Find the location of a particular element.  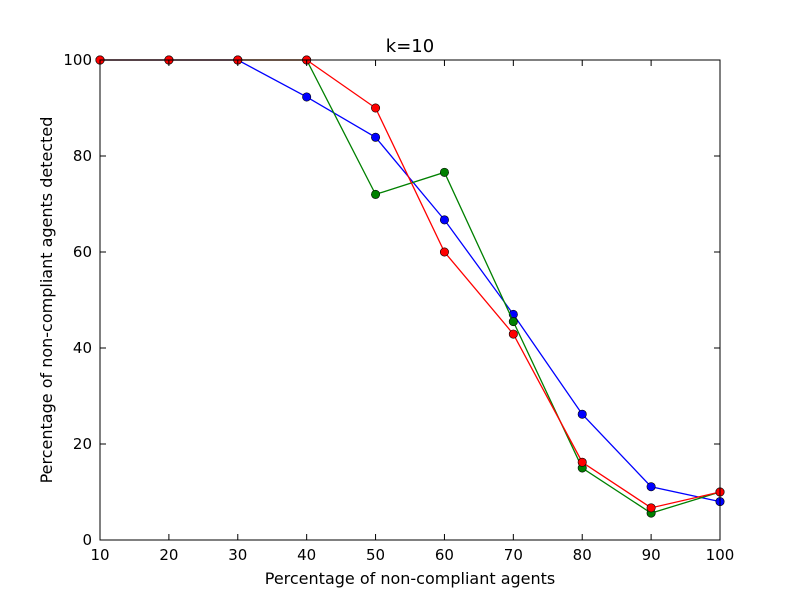

y-tick-label: 0 is located at coordinates (87, 540).